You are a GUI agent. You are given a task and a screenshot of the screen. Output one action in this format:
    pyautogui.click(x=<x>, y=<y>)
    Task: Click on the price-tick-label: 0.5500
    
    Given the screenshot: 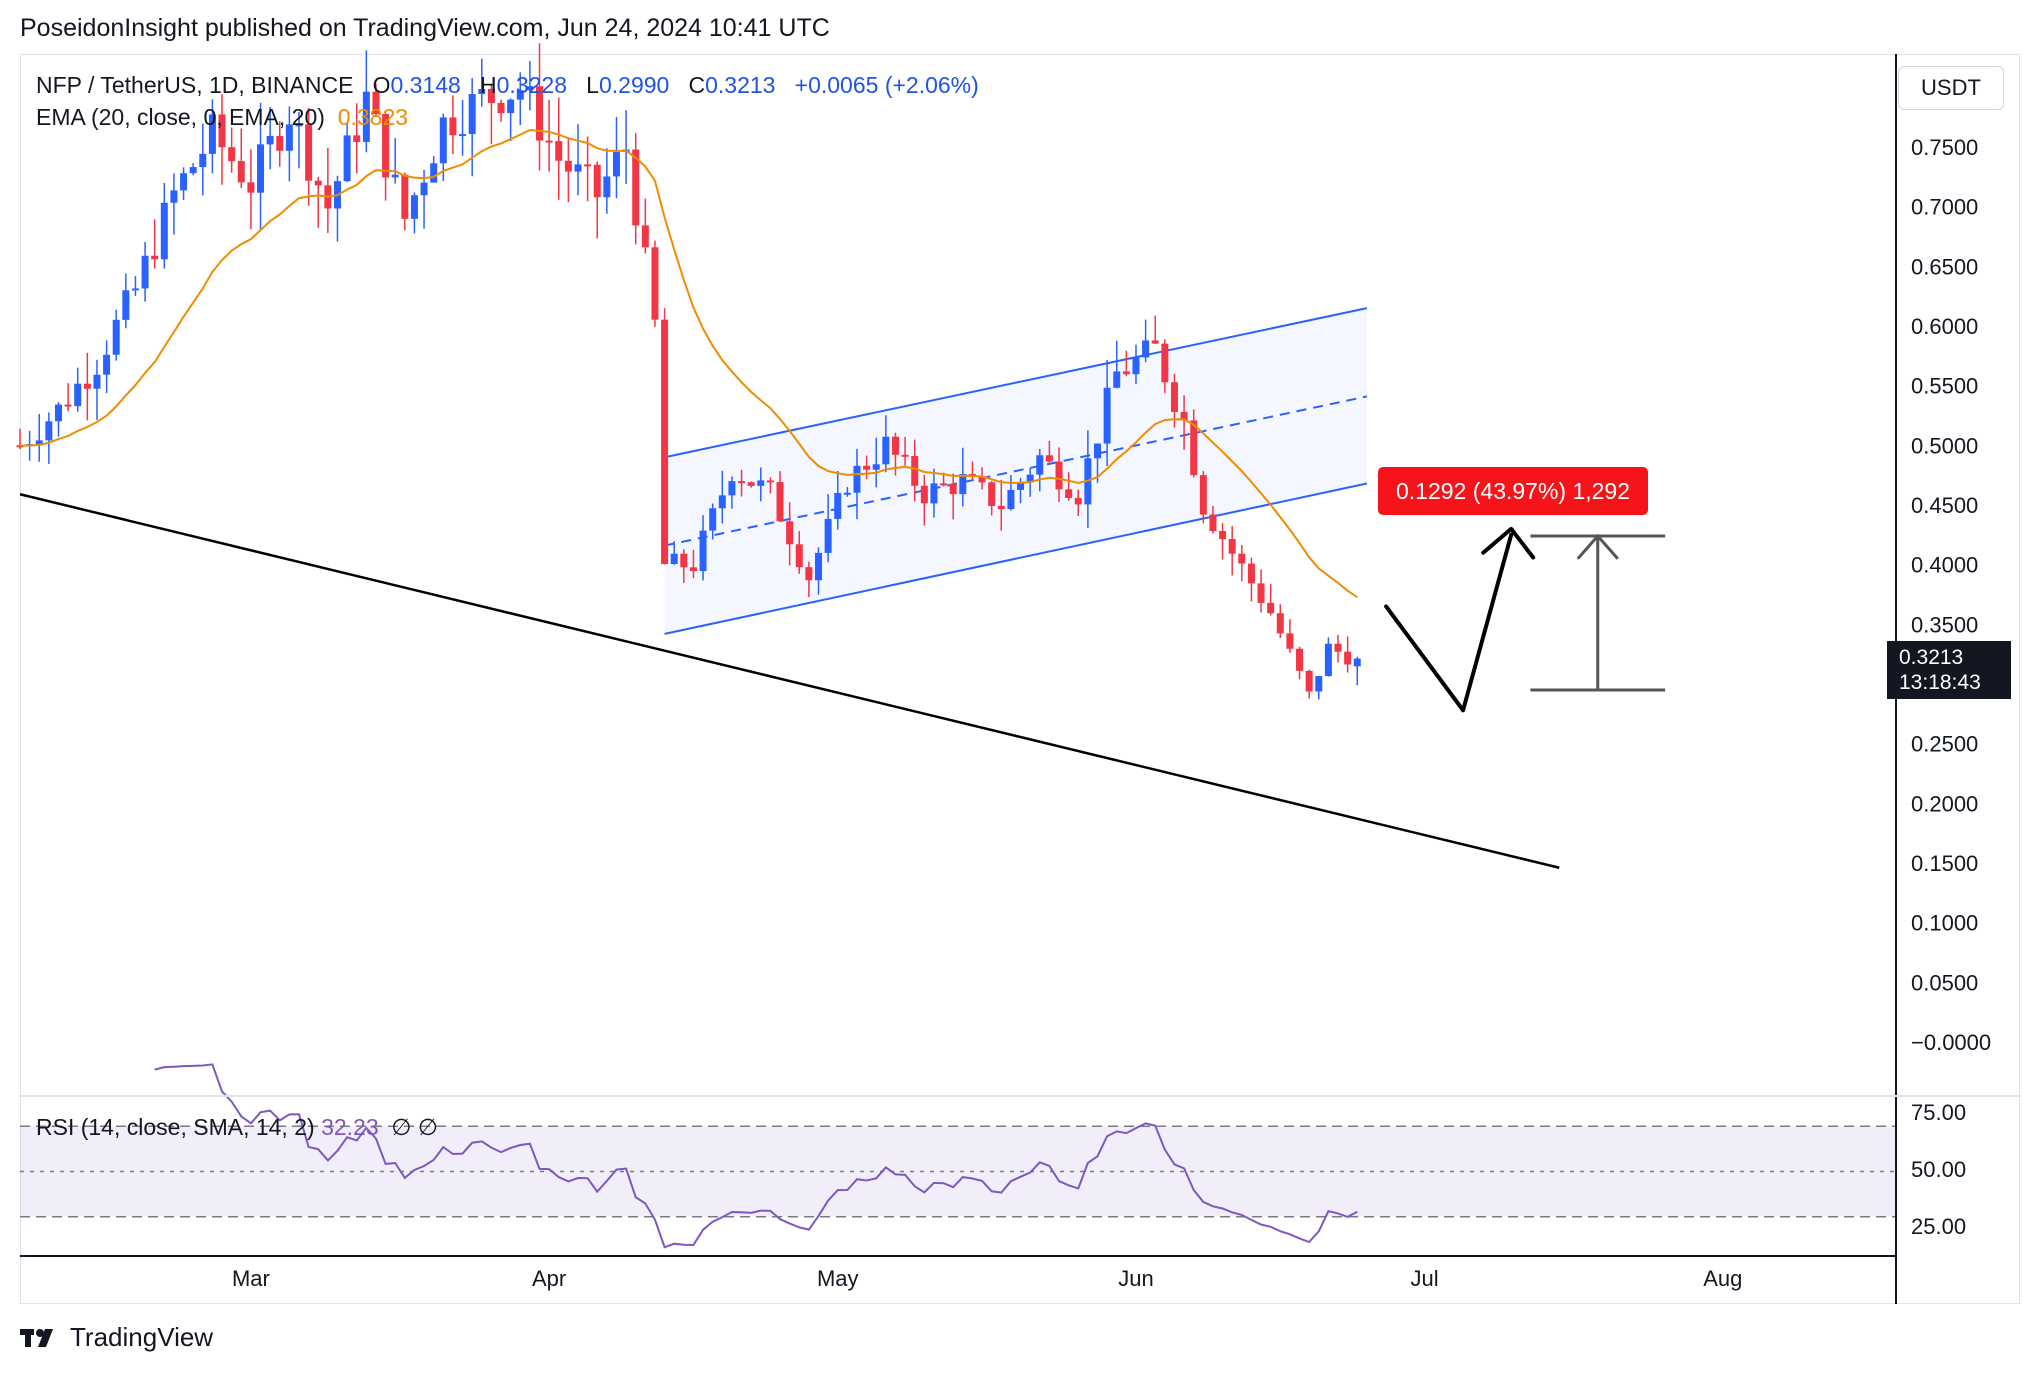 What is the action you would take?
    pyautogui.click(x=1944, y=386)
    